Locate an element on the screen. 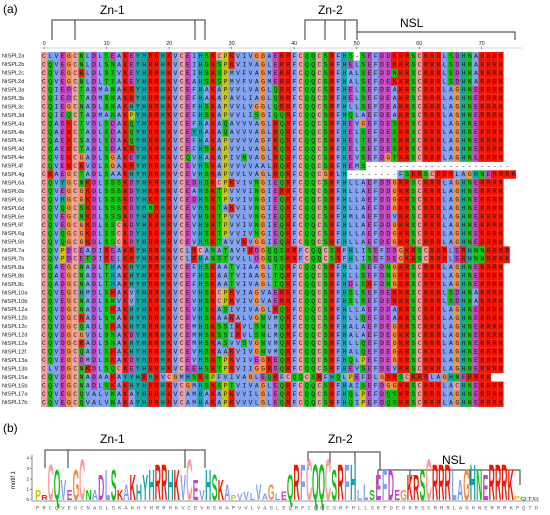 This screenshot has height=515, width=550. ruler-label: 60 is located at coordinates (419, 44).